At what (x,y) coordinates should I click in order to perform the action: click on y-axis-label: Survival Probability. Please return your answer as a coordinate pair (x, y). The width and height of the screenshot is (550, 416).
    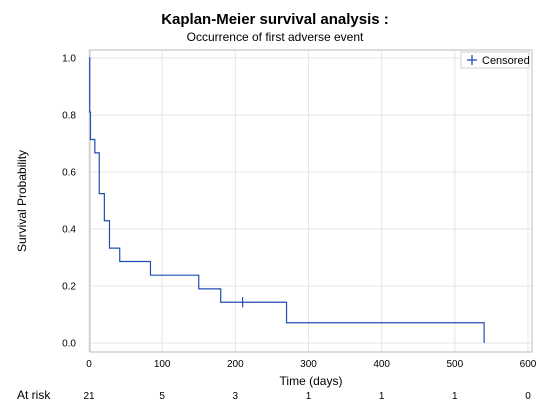
    Looking at the image, I should click on (22, 201).